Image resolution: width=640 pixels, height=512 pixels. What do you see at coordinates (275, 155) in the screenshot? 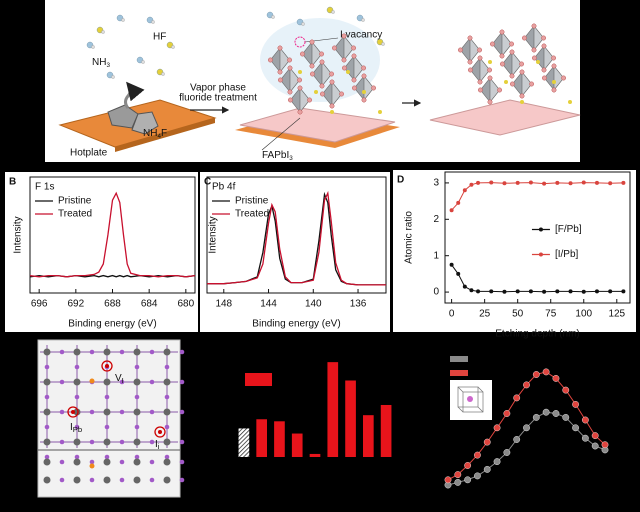
I see `label-fapbi3-main: FAPbI` at bounding box center [275, 155].